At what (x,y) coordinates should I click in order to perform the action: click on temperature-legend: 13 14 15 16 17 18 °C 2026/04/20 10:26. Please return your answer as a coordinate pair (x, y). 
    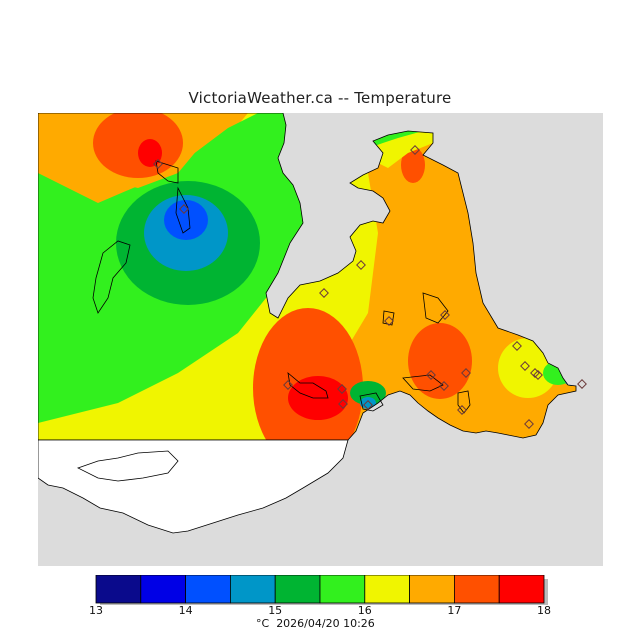
    Looking at the image, I should click on (322, 604).